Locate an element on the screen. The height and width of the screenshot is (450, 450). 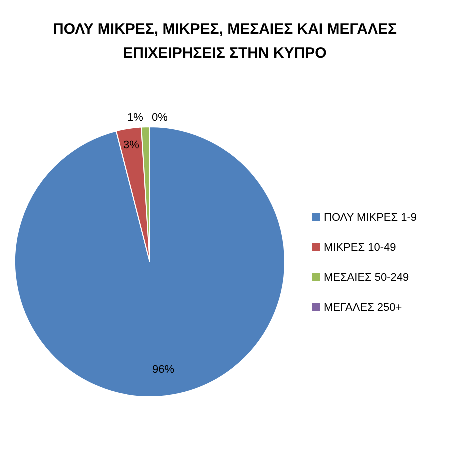
legend-label: ΜΕΓΑΛΕΣ 250+ is located at coordinates (363, 308).